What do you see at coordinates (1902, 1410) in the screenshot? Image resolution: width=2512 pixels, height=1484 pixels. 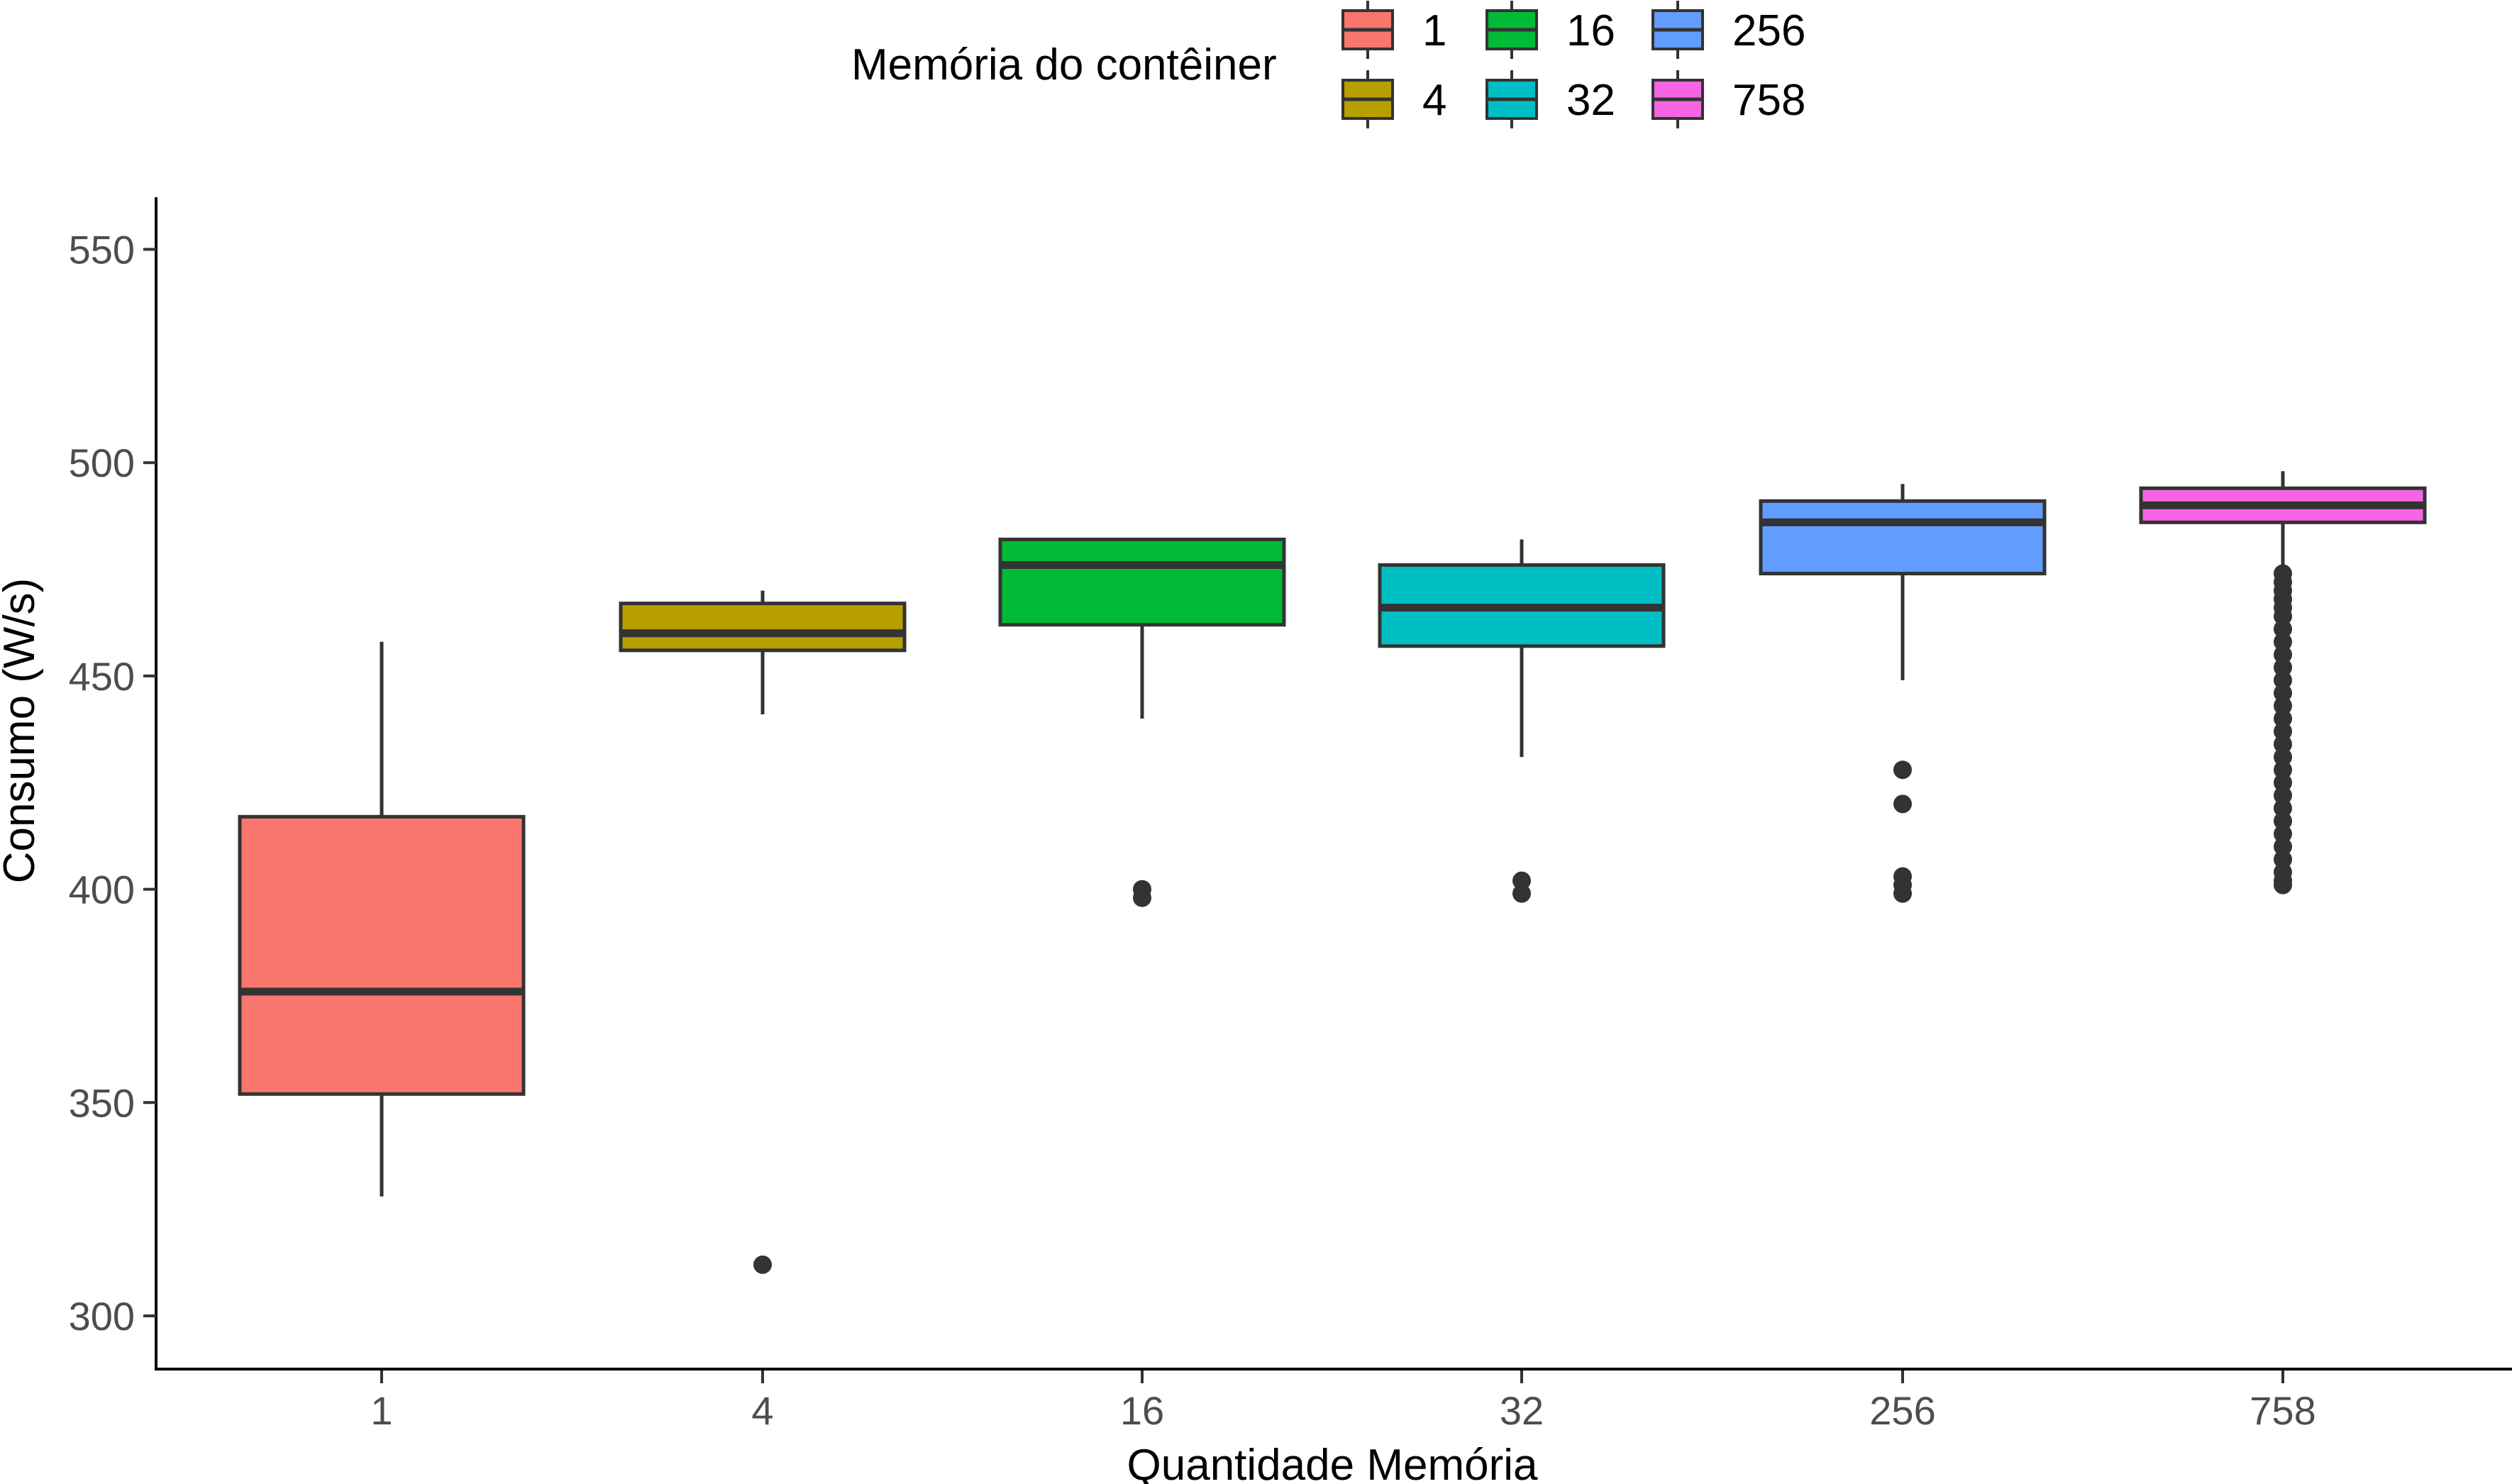 I see `x-tick-label: 256` at bounding box center [1902, 1410].